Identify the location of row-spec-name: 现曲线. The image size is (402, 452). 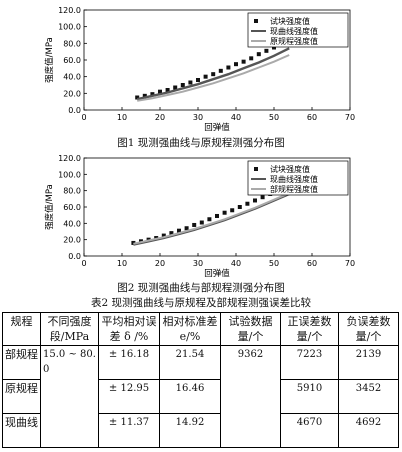
(21, 430).